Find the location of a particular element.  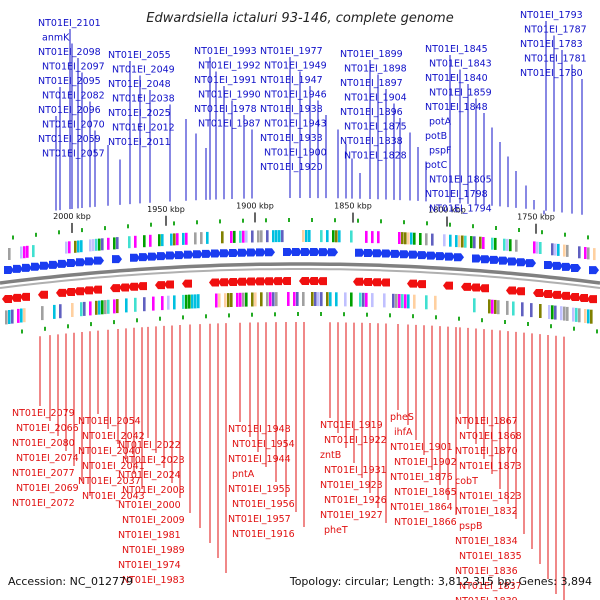

forward-gene-label: potC is located at coordinates (436, 165).